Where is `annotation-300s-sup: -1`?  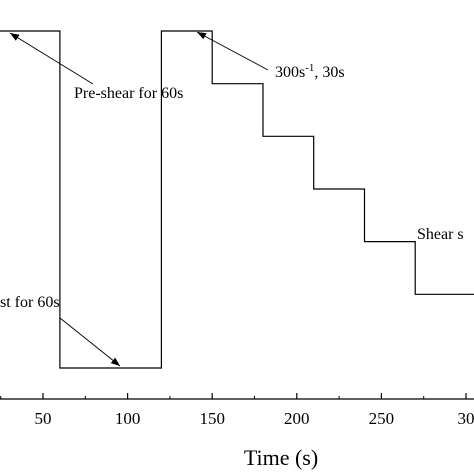
annotation-300s-sup: -1 is located at coordinates (309, 68).